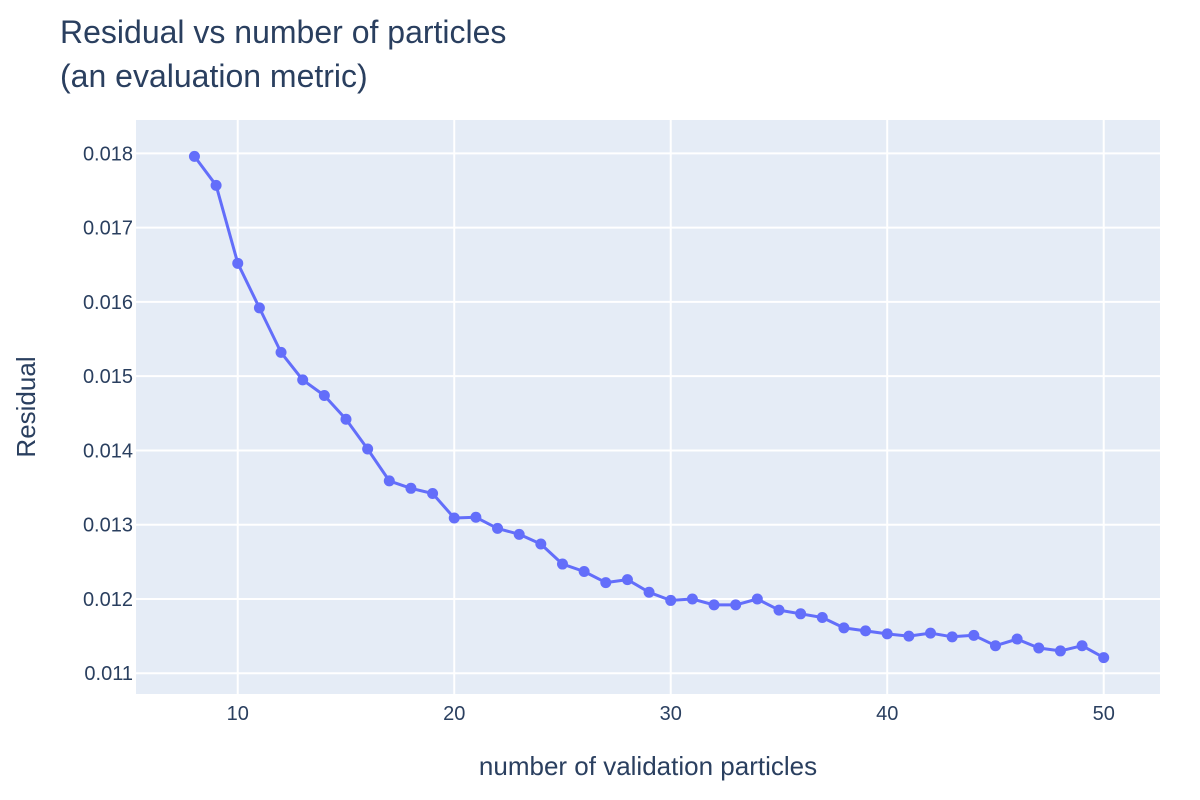  What do you see at coordinates (108, 414) in the screenshot?
I see `y-tick-labels: 0.011 0.012 0.013 0.014 0.015 0.016 0.017 0.018` at bounding box center [108, 414].